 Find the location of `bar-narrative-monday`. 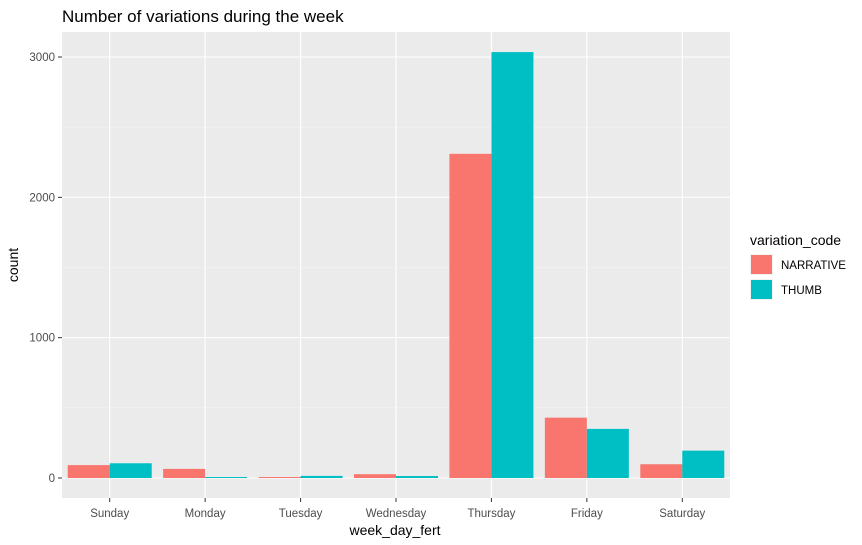

bar-narrative-monday is located at coordinates (184, 473).